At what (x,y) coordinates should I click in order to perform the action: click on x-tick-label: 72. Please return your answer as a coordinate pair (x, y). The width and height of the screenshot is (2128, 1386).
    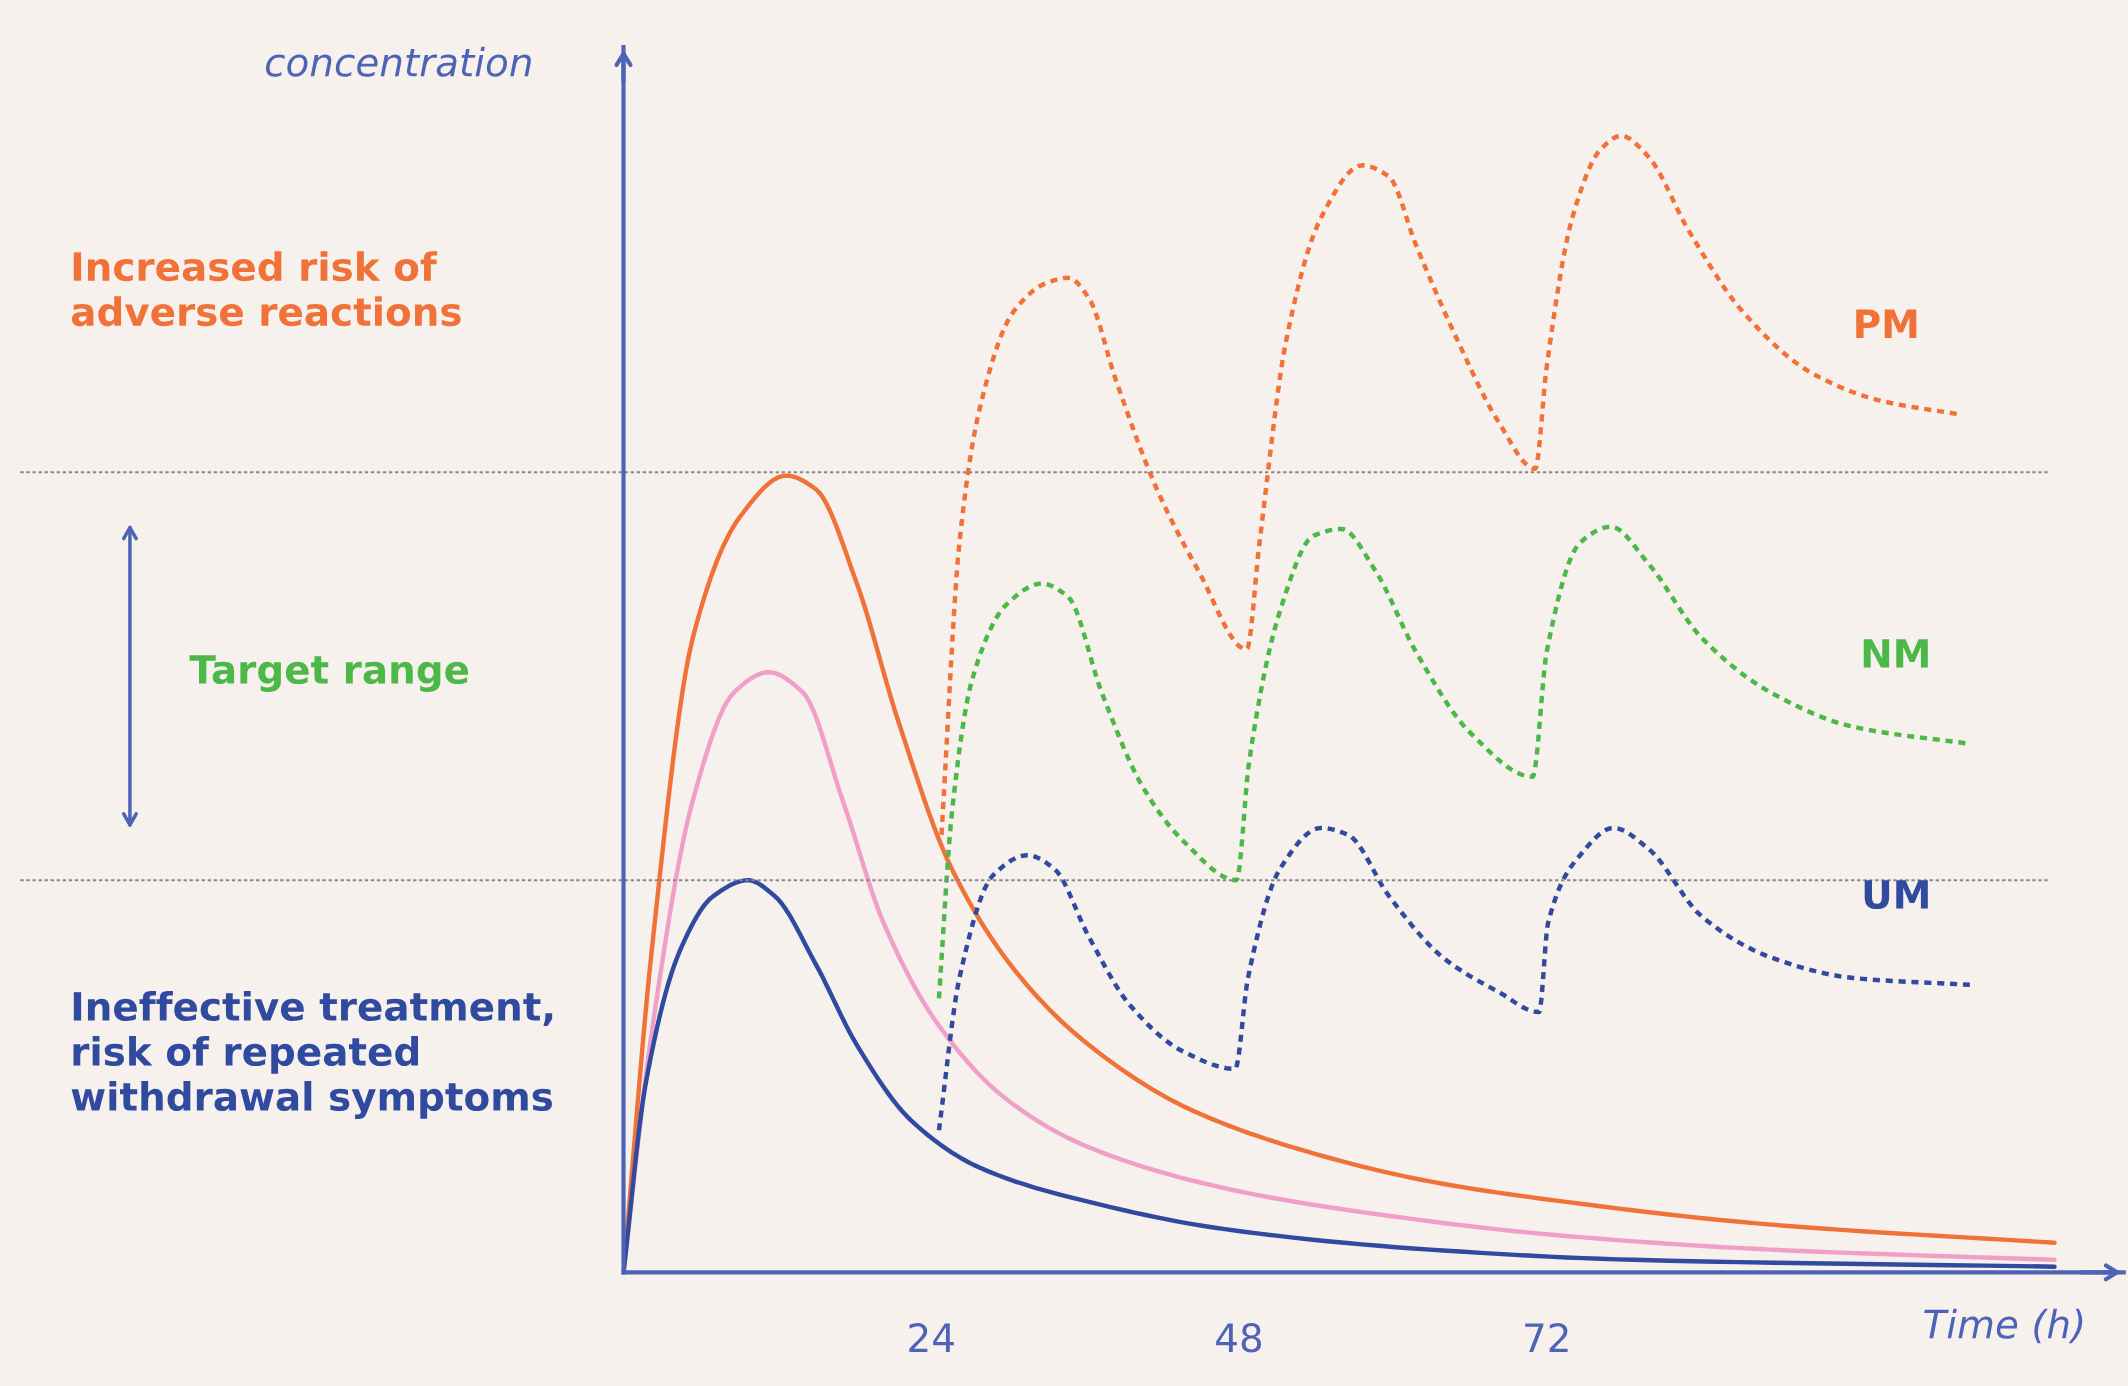
    Looking at the image, I should click on (1546, 1337).